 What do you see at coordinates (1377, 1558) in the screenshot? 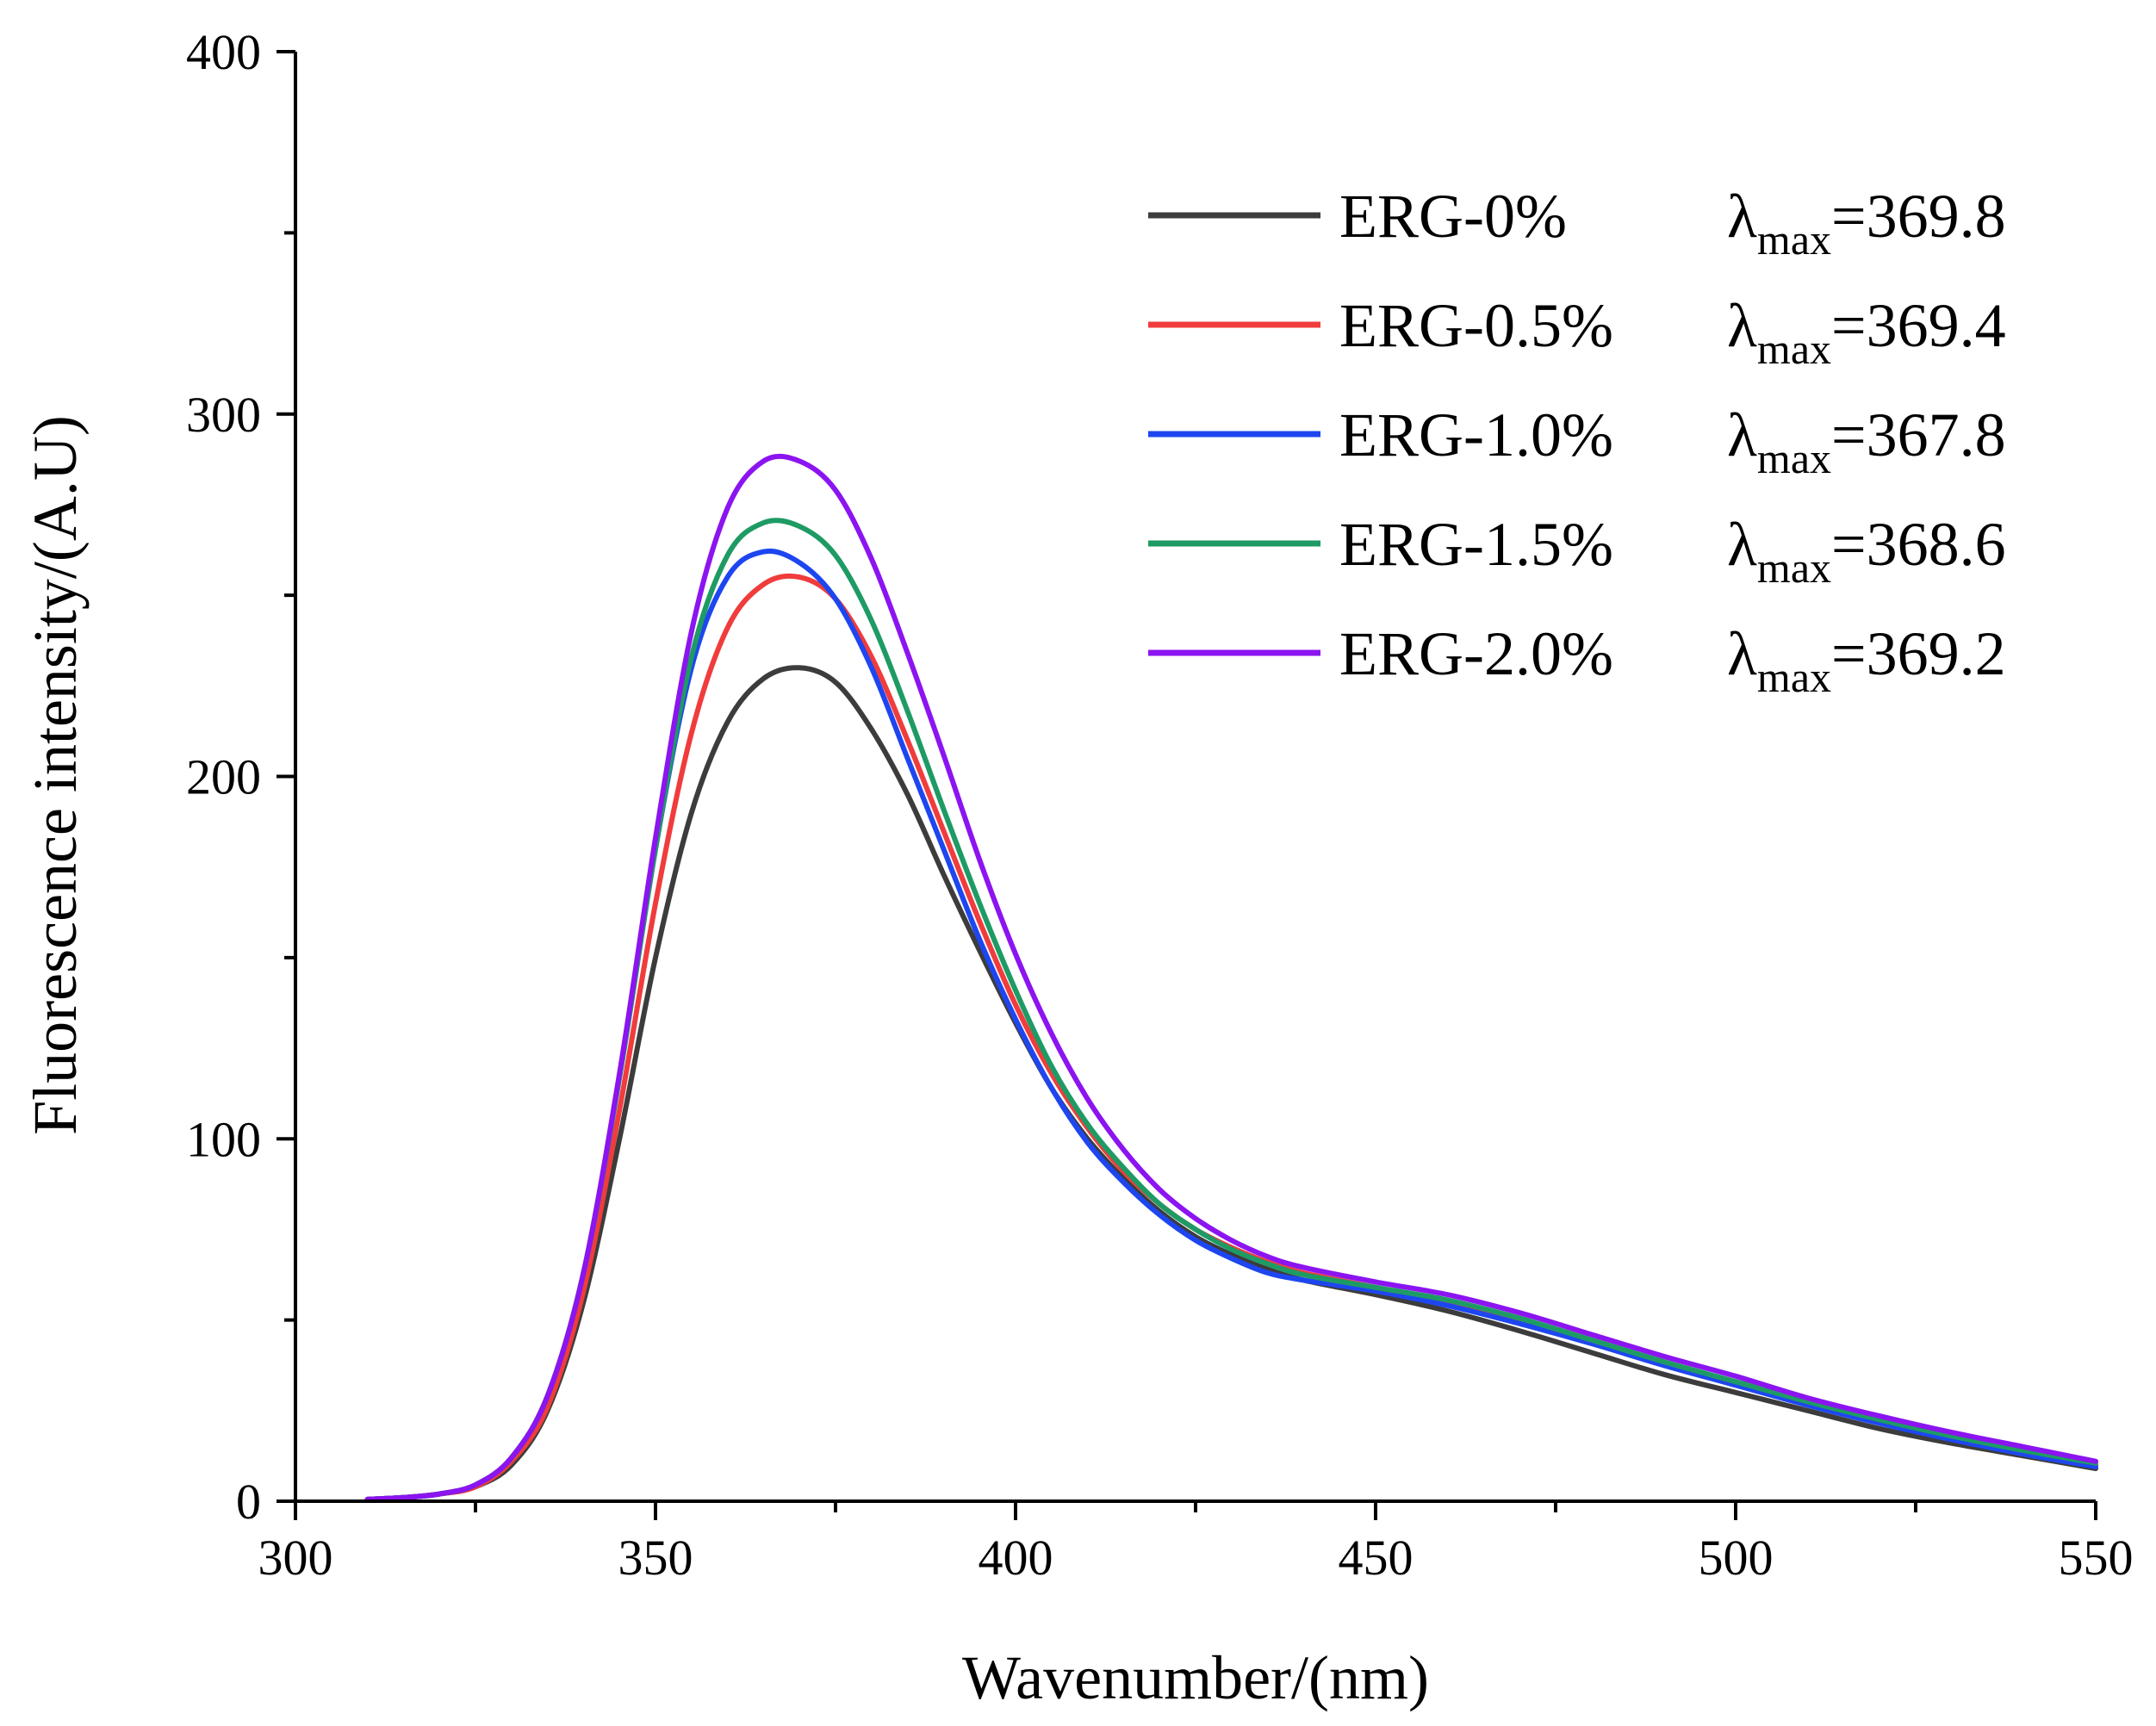
I see `x-tick-label: 450` at bounding box center [1377, 1558].